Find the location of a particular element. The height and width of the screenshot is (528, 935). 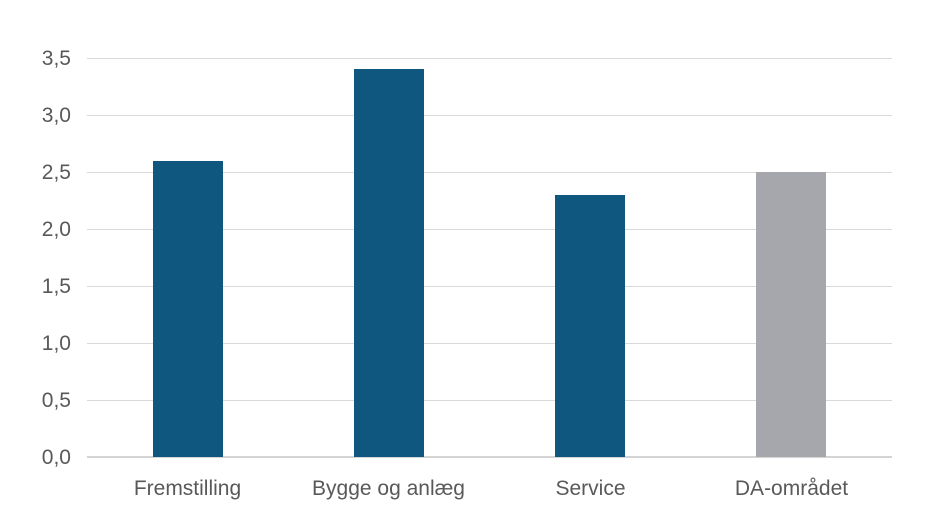

x-axis-category-label: DA-området is located at coordinates (791, 488).